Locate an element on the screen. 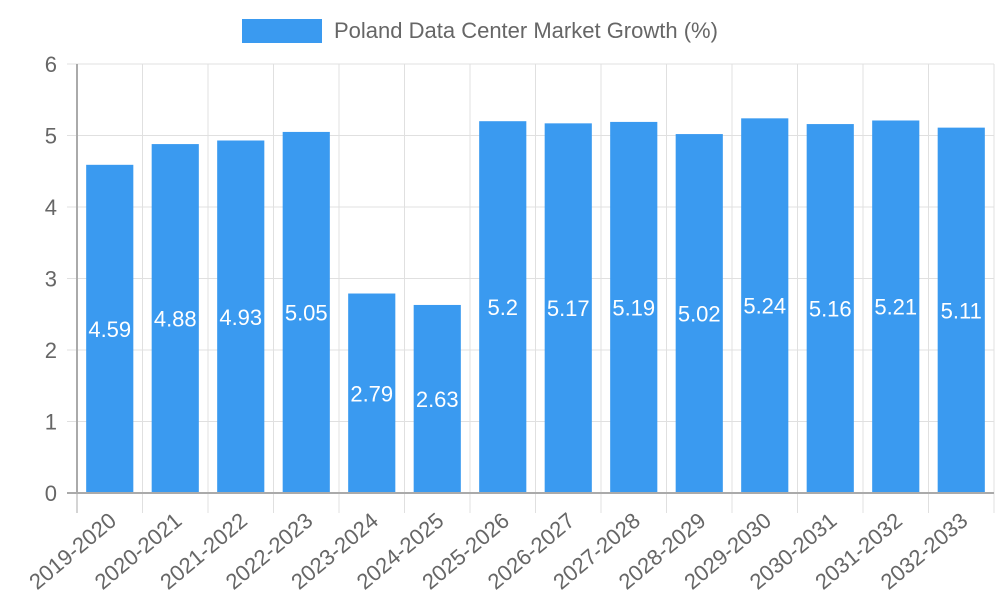 Image resolution: width=1000 pixels, height=600 pixels. data-label: 5.19 is located at coordinates (633, 307).